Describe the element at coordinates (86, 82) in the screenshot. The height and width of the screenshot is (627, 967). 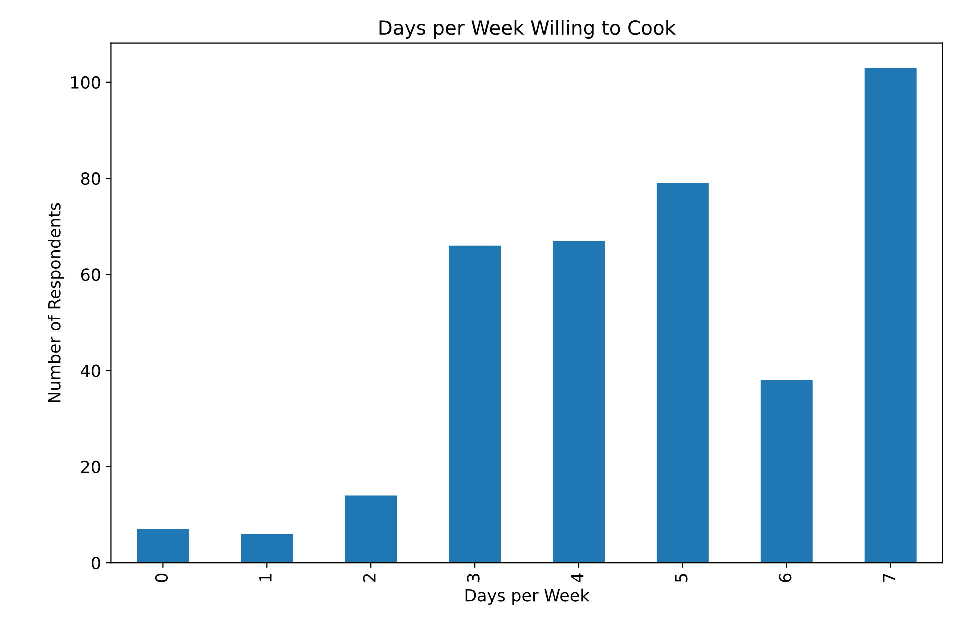
I see `y-tick-label: 100` at that location.